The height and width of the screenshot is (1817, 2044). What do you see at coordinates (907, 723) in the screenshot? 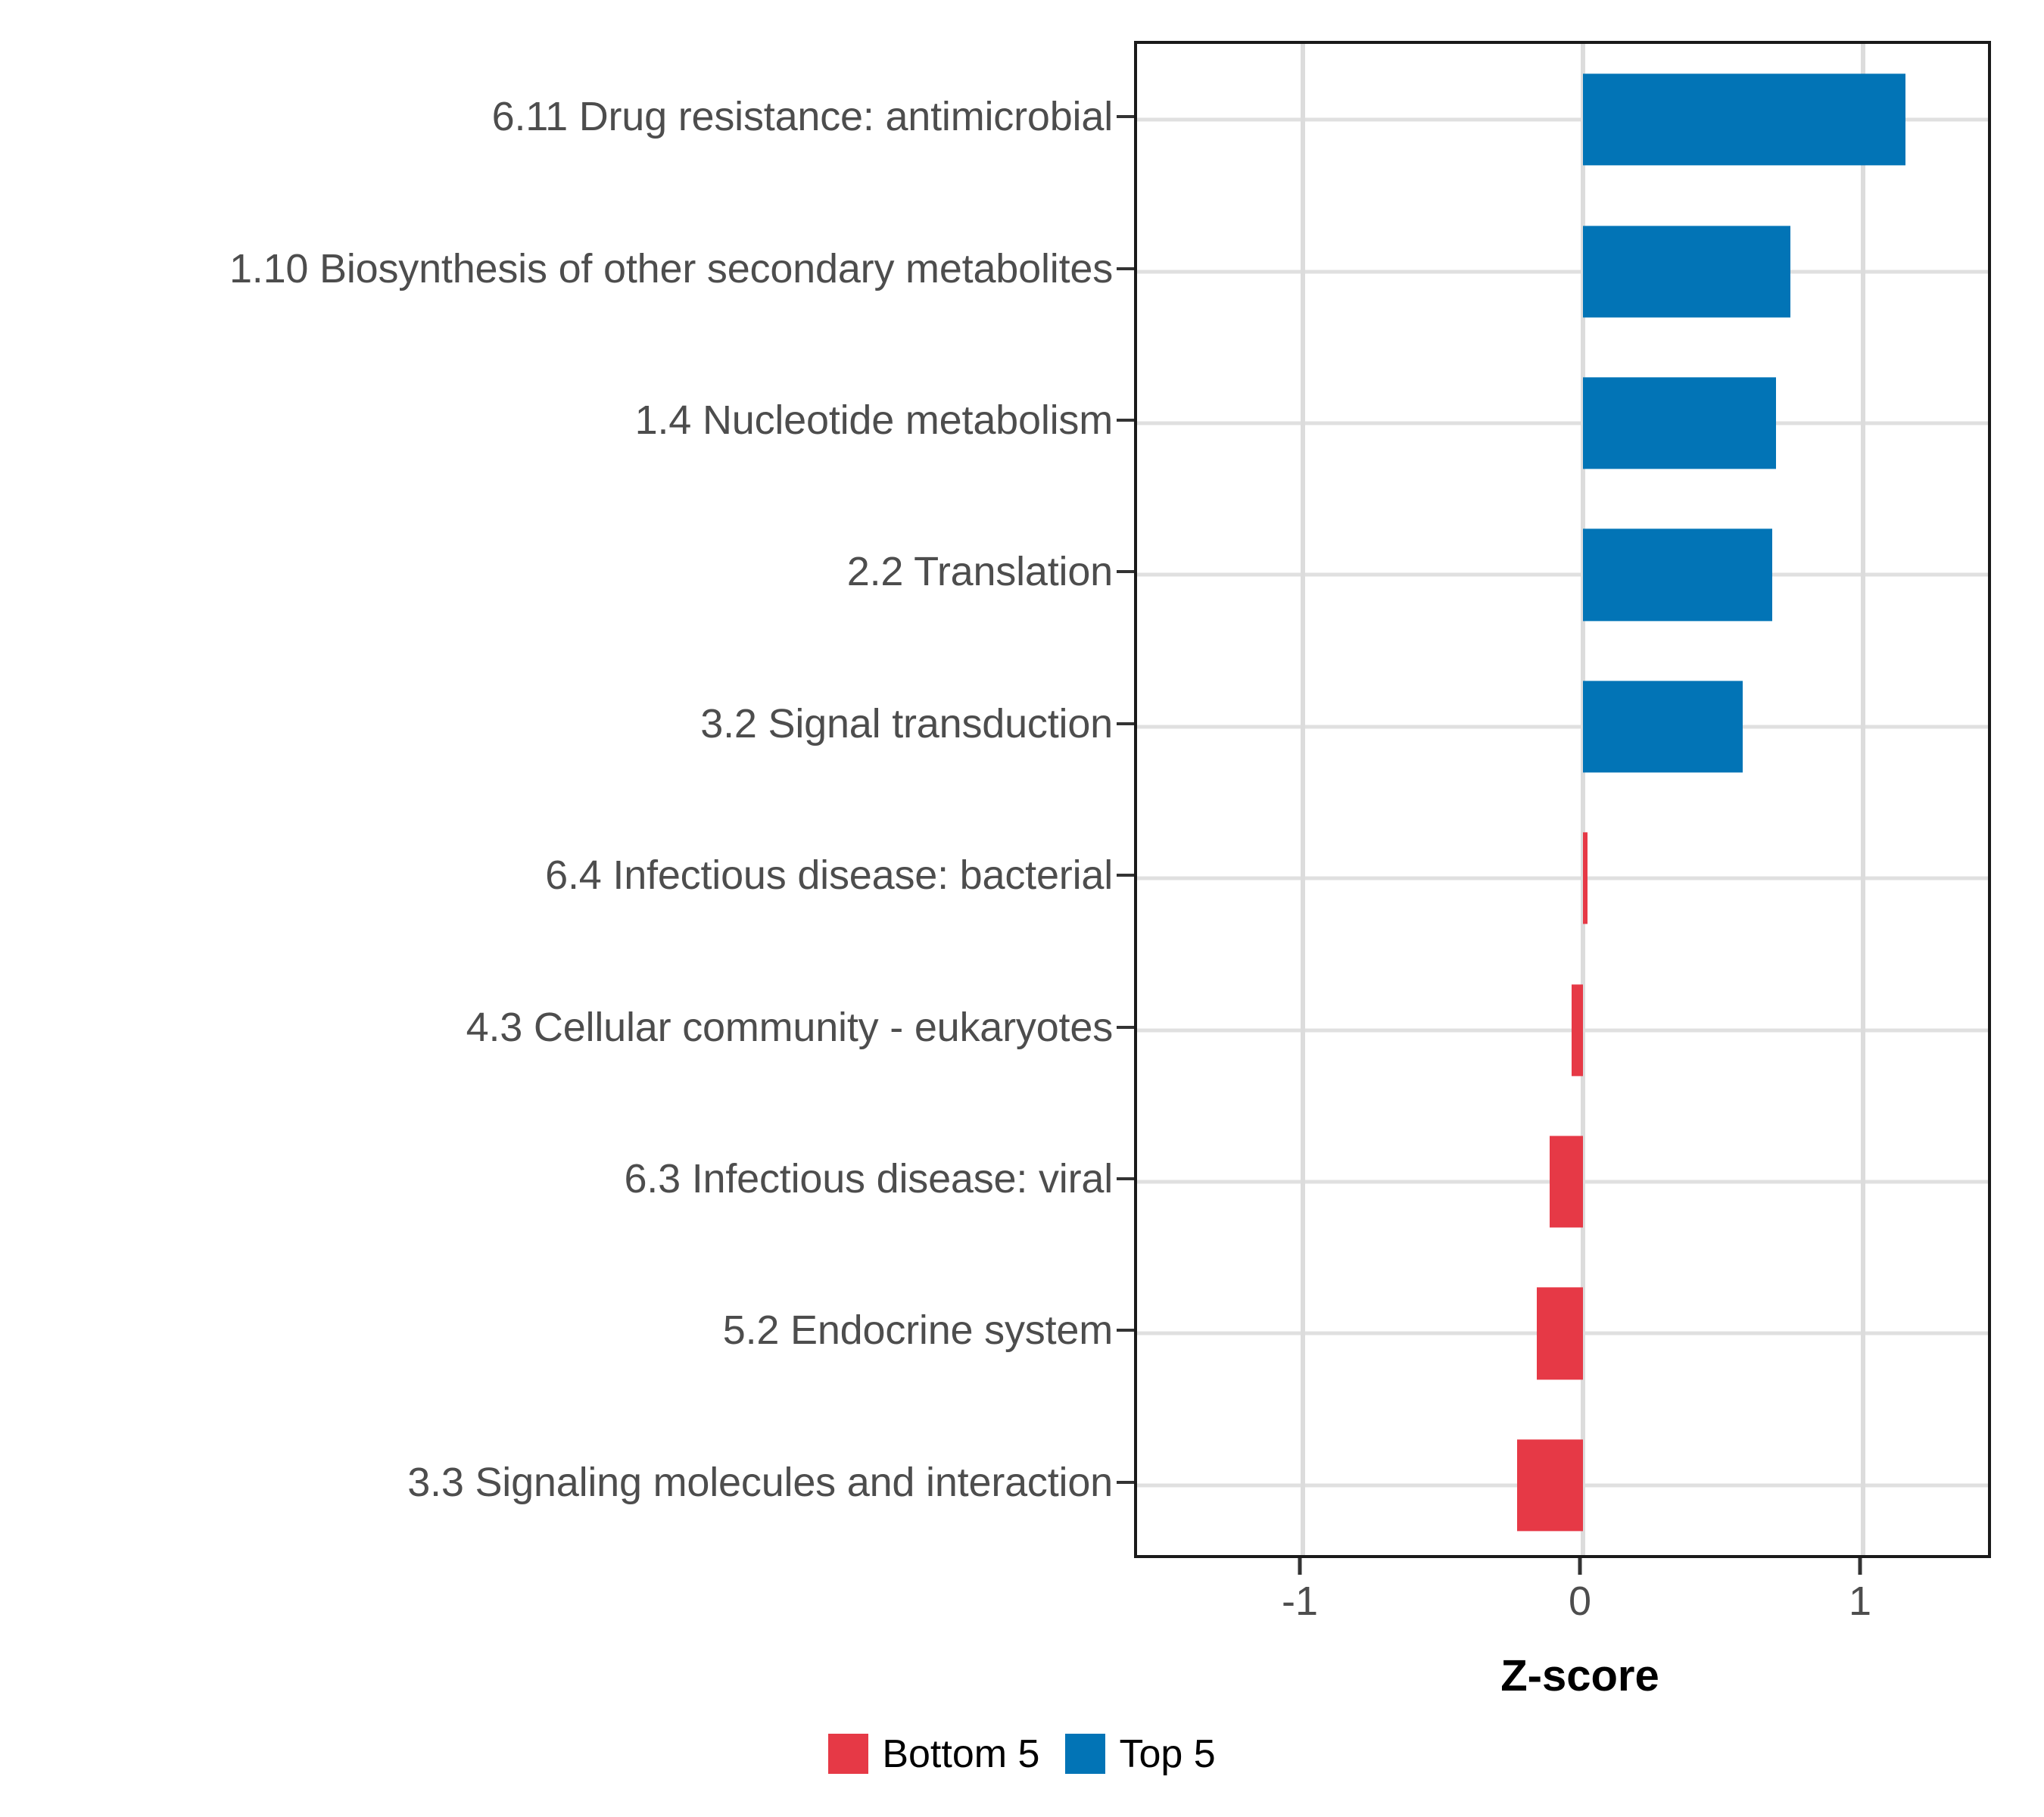
I see `y-axis-label: 3.2 Signal transduction` at bounding box center [907, 723].